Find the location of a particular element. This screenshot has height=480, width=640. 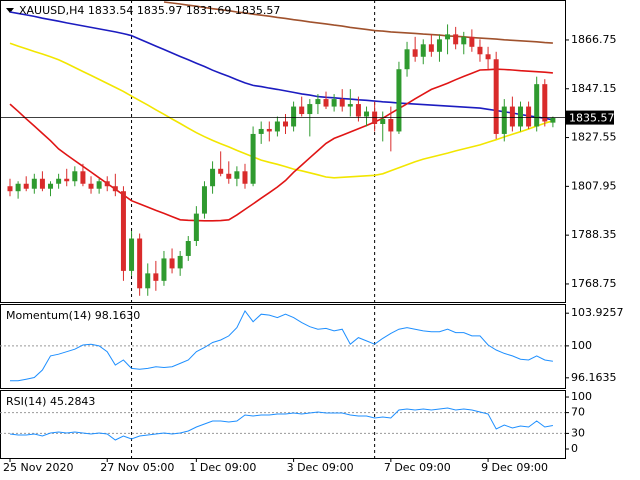

y-tick-label: 1866.75 is located at coordinates (594, 39).